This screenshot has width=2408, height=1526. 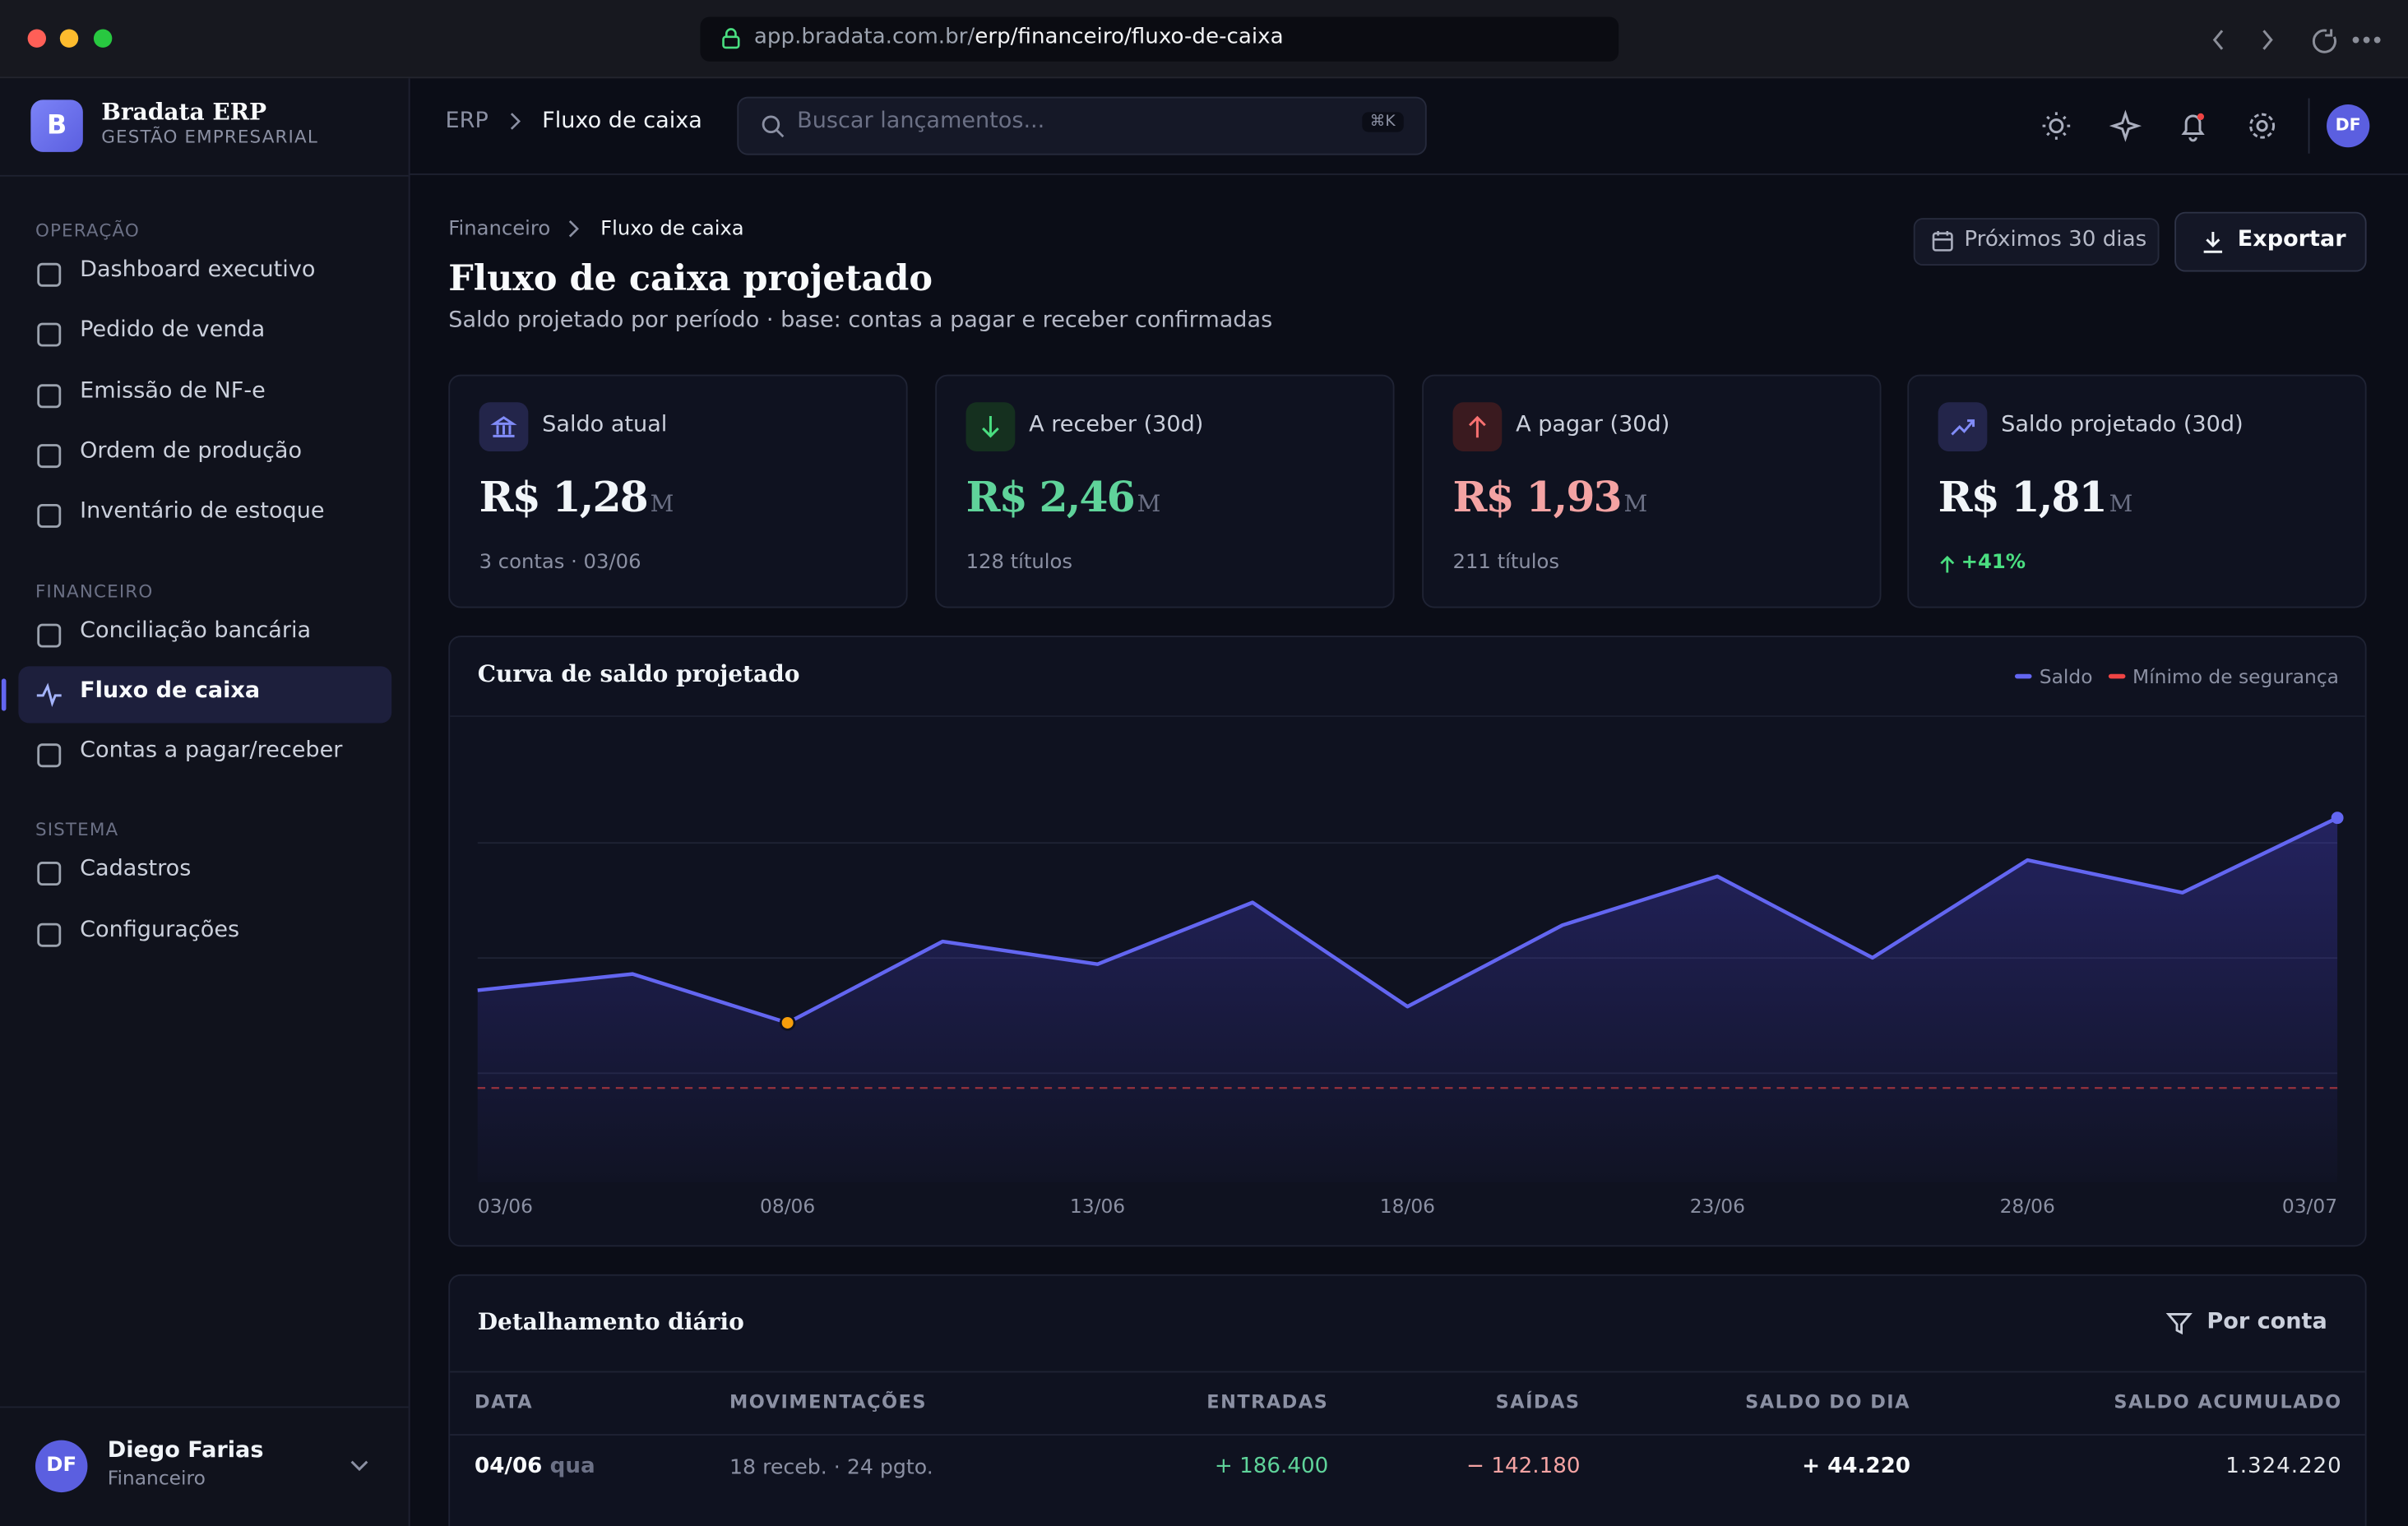 What do you see at coordinates (504, 1401) in the screenshot?
I see `column-header: DATA` at bounding box center [504, 1401].